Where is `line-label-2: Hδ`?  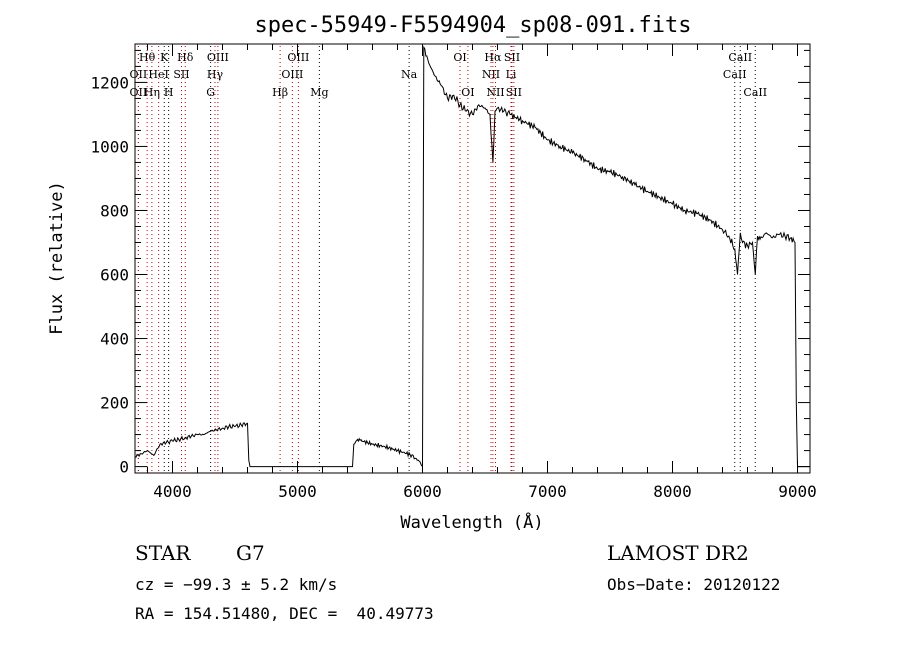
line-label-2: Hδ is located at coordinates (185, 57).